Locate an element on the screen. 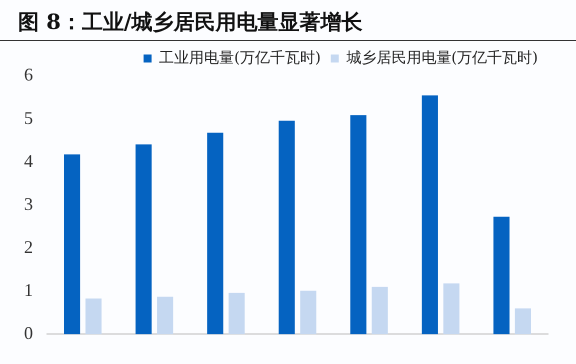 This screenshot has width=576, height=364. y-tick-label: 1 is located at coordinates (28, 290).